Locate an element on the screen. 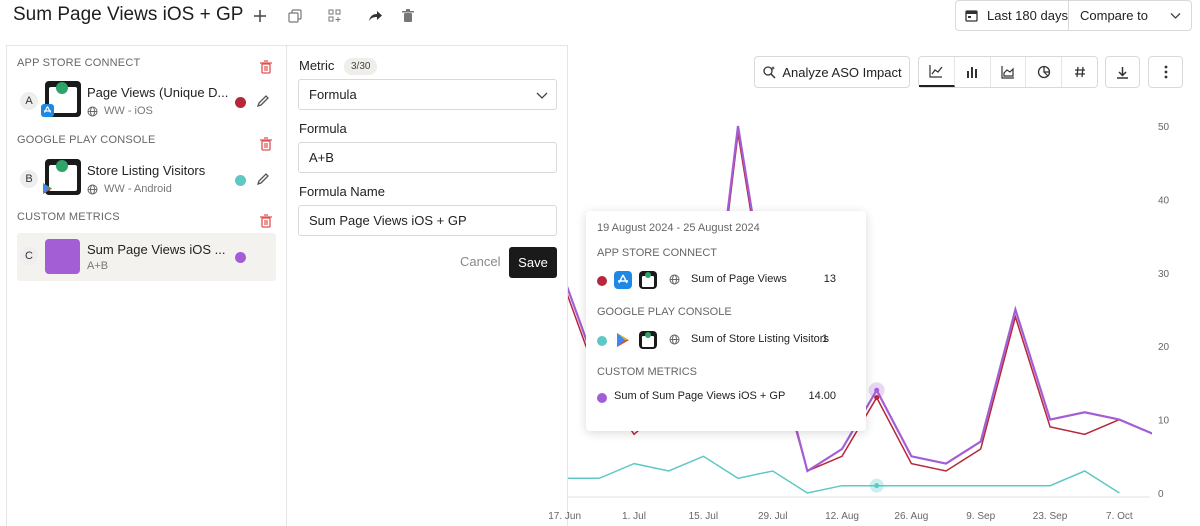 This screenshot has height=526, width=1200. date-range-label: Last 180 days is located at coordinates (1027, 15).